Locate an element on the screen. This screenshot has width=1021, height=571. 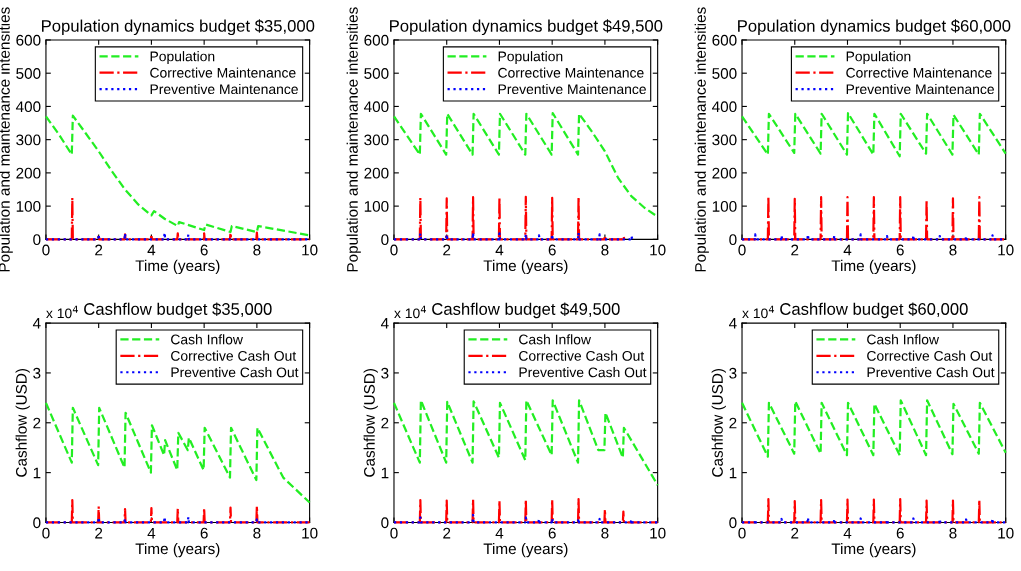
y-axis-title: Population and maintenance intensities is located at coordinates (353, 139).